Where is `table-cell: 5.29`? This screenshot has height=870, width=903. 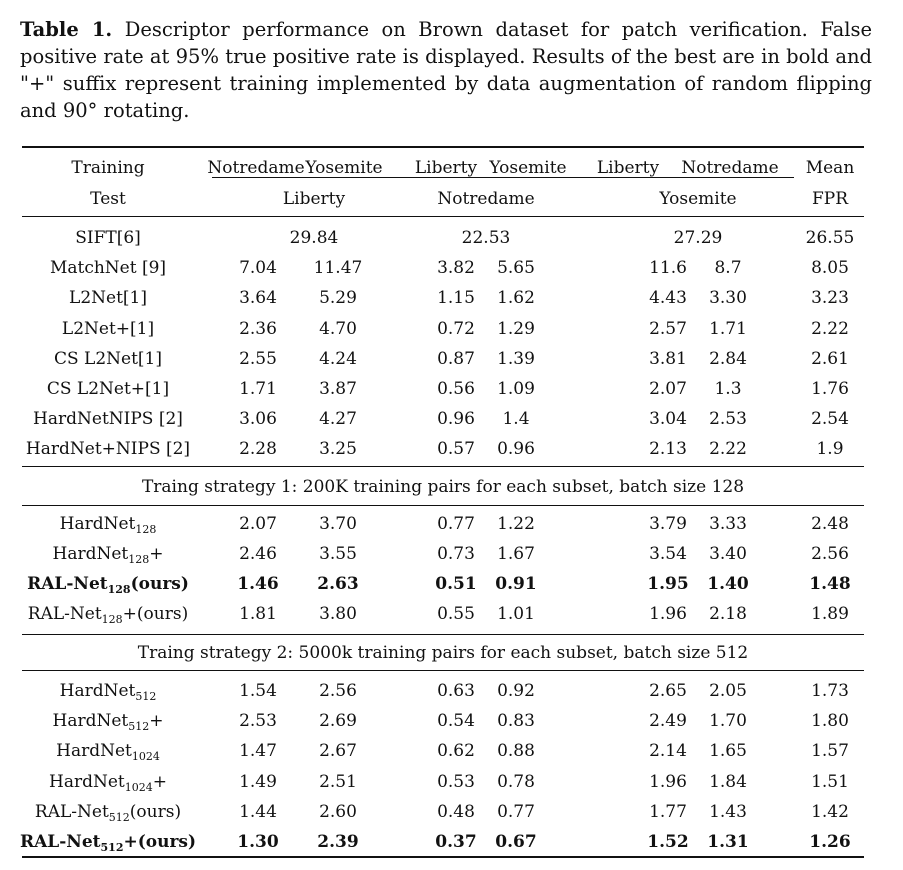 table-cell: 5.29 is located at coordinates (338, 298).